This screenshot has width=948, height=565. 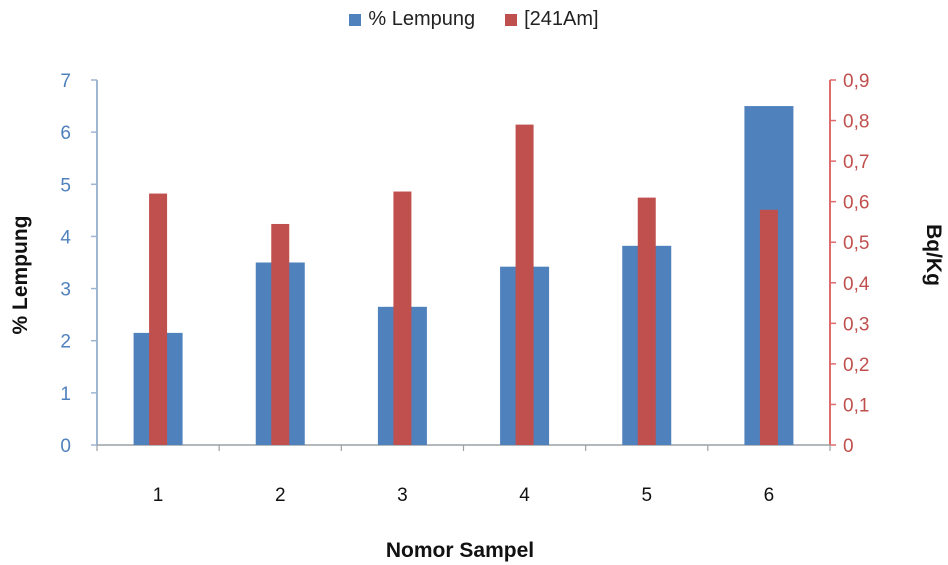 I want to click on y-tick-right-label: 0,6, so click(x=856, y=203).